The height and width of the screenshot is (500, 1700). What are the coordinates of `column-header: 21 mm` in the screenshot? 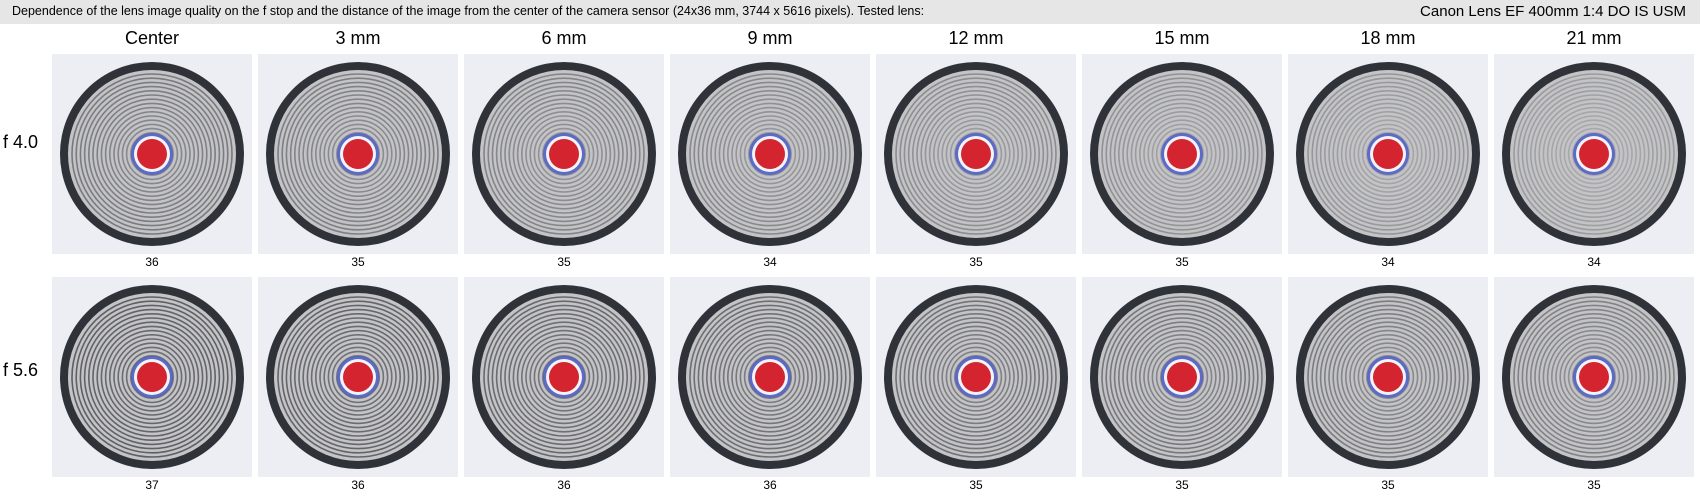 It's located at (1594, 38).